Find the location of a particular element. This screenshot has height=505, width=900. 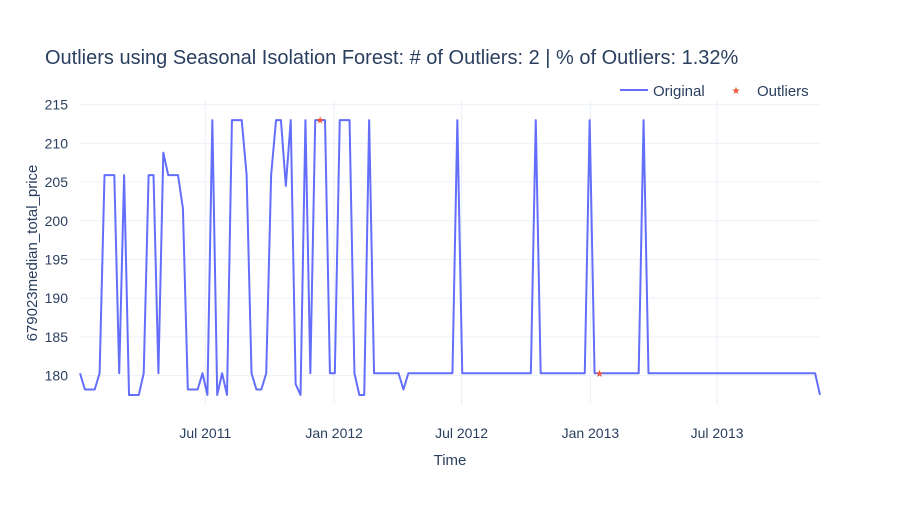

legend-item-outliers: ★ Outliers is located at coordinates (770, 91).